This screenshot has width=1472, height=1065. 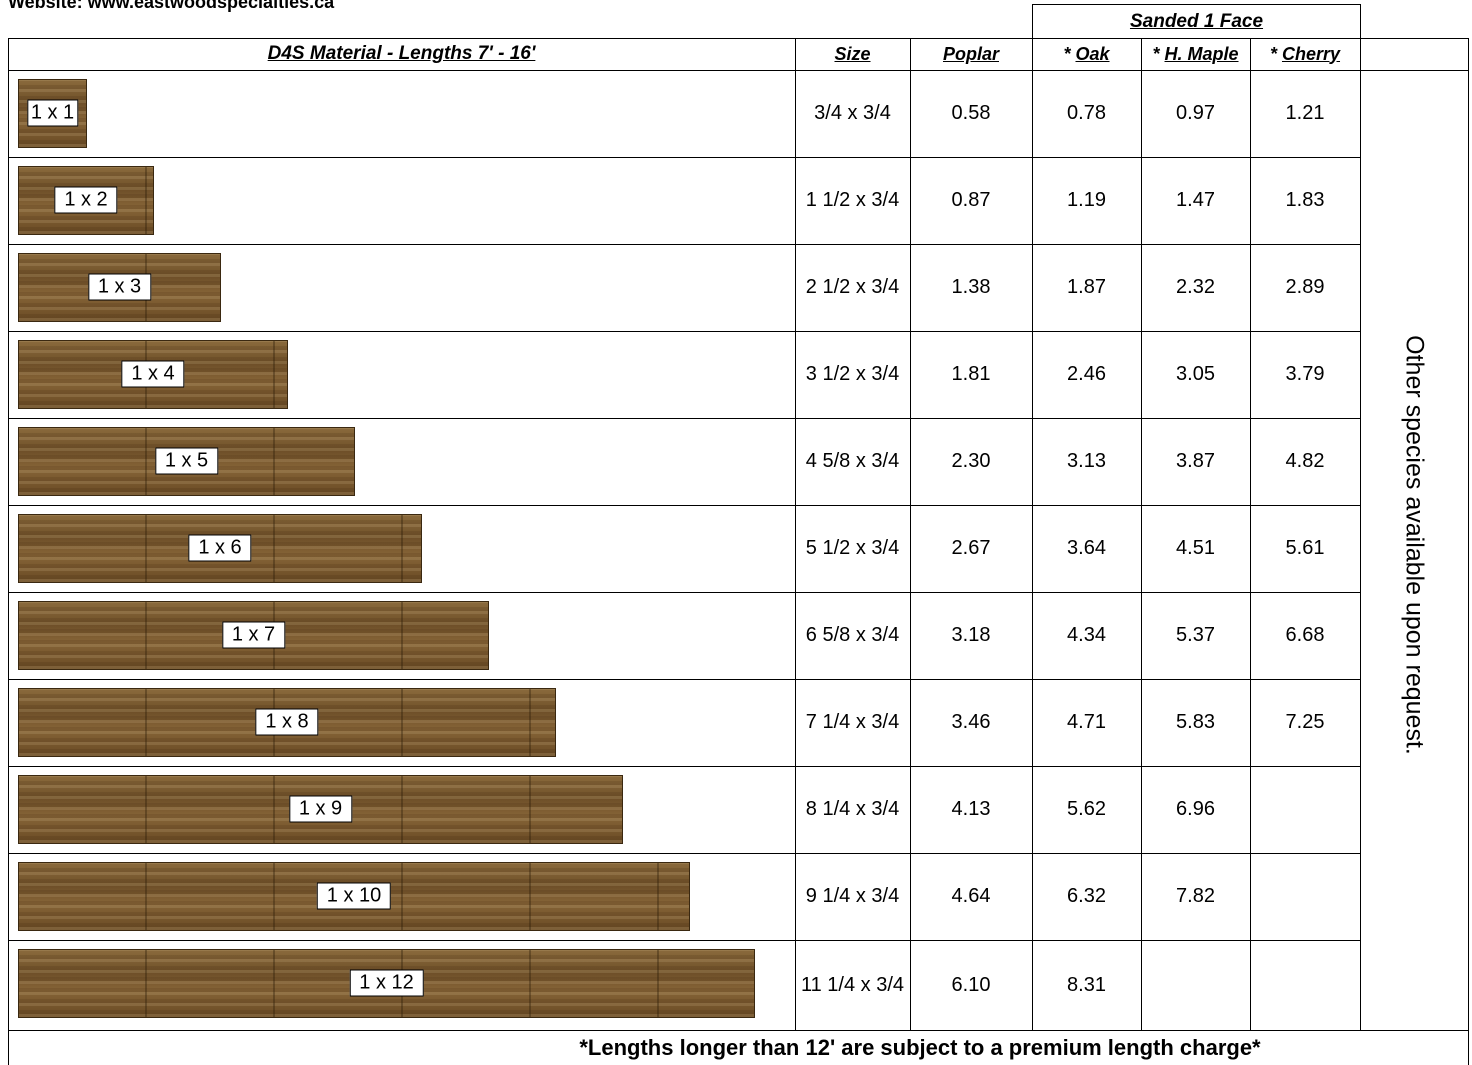 I want to click on price-cell: 3.64, so click(x=1086, y=548).